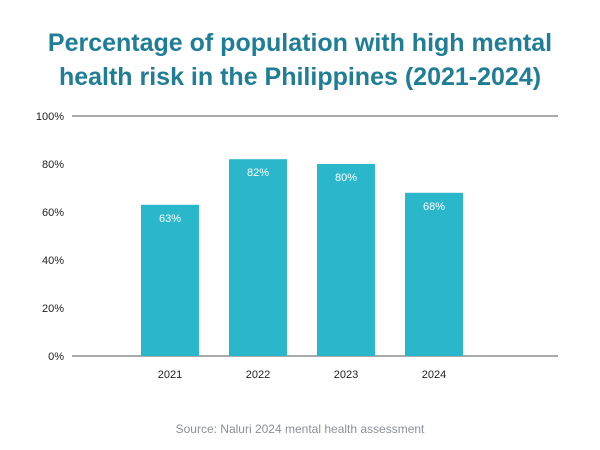 Image resolution: width=600 pixels, height=450 pixels. Describe the element at coordinates (50, 237) in the screenshot. I see `y-axis: 0% 20% 40% 60% 80% 100%` at that location.